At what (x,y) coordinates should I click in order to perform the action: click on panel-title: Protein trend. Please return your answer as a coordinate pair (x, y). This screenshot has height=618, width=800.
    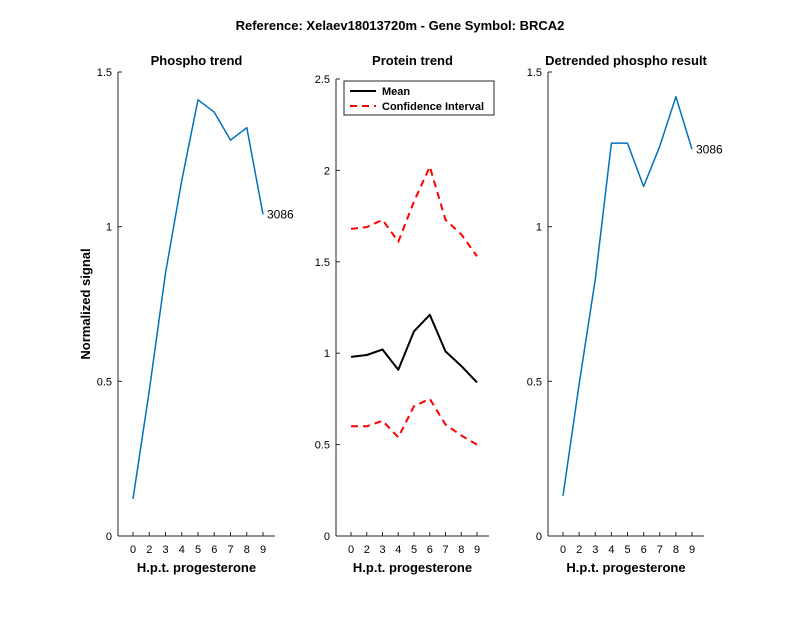
    Looking at the image, I should click on (412, 60).